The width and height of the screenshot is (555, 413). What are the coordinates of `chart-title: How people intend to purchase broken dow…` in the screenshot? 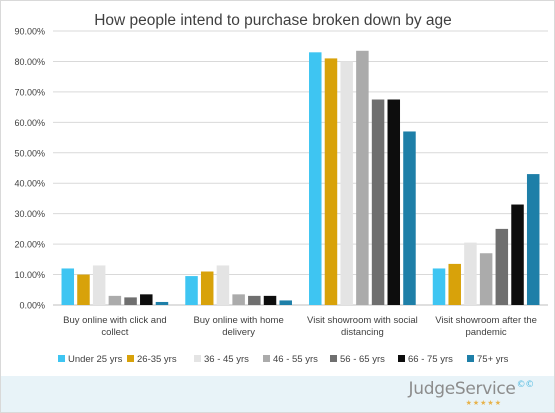 It's located at (273, 20).